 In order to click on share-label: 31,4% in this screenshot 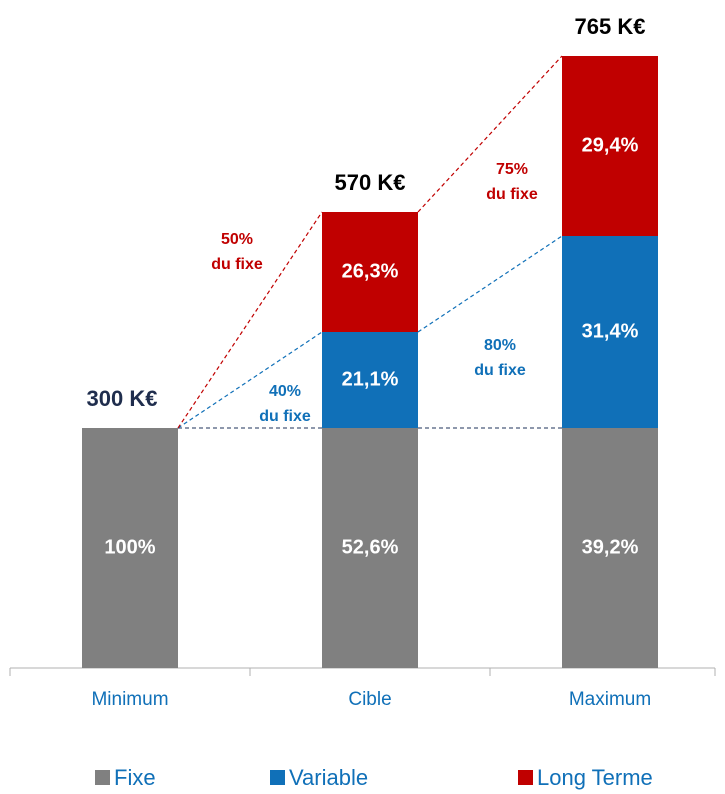, I will do `click(610, 331)`.